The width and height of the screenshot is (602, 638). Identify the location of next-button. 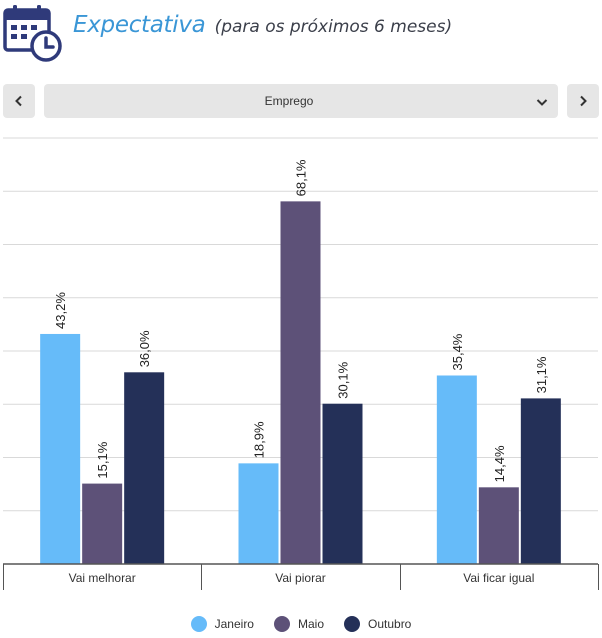
(583, 101).